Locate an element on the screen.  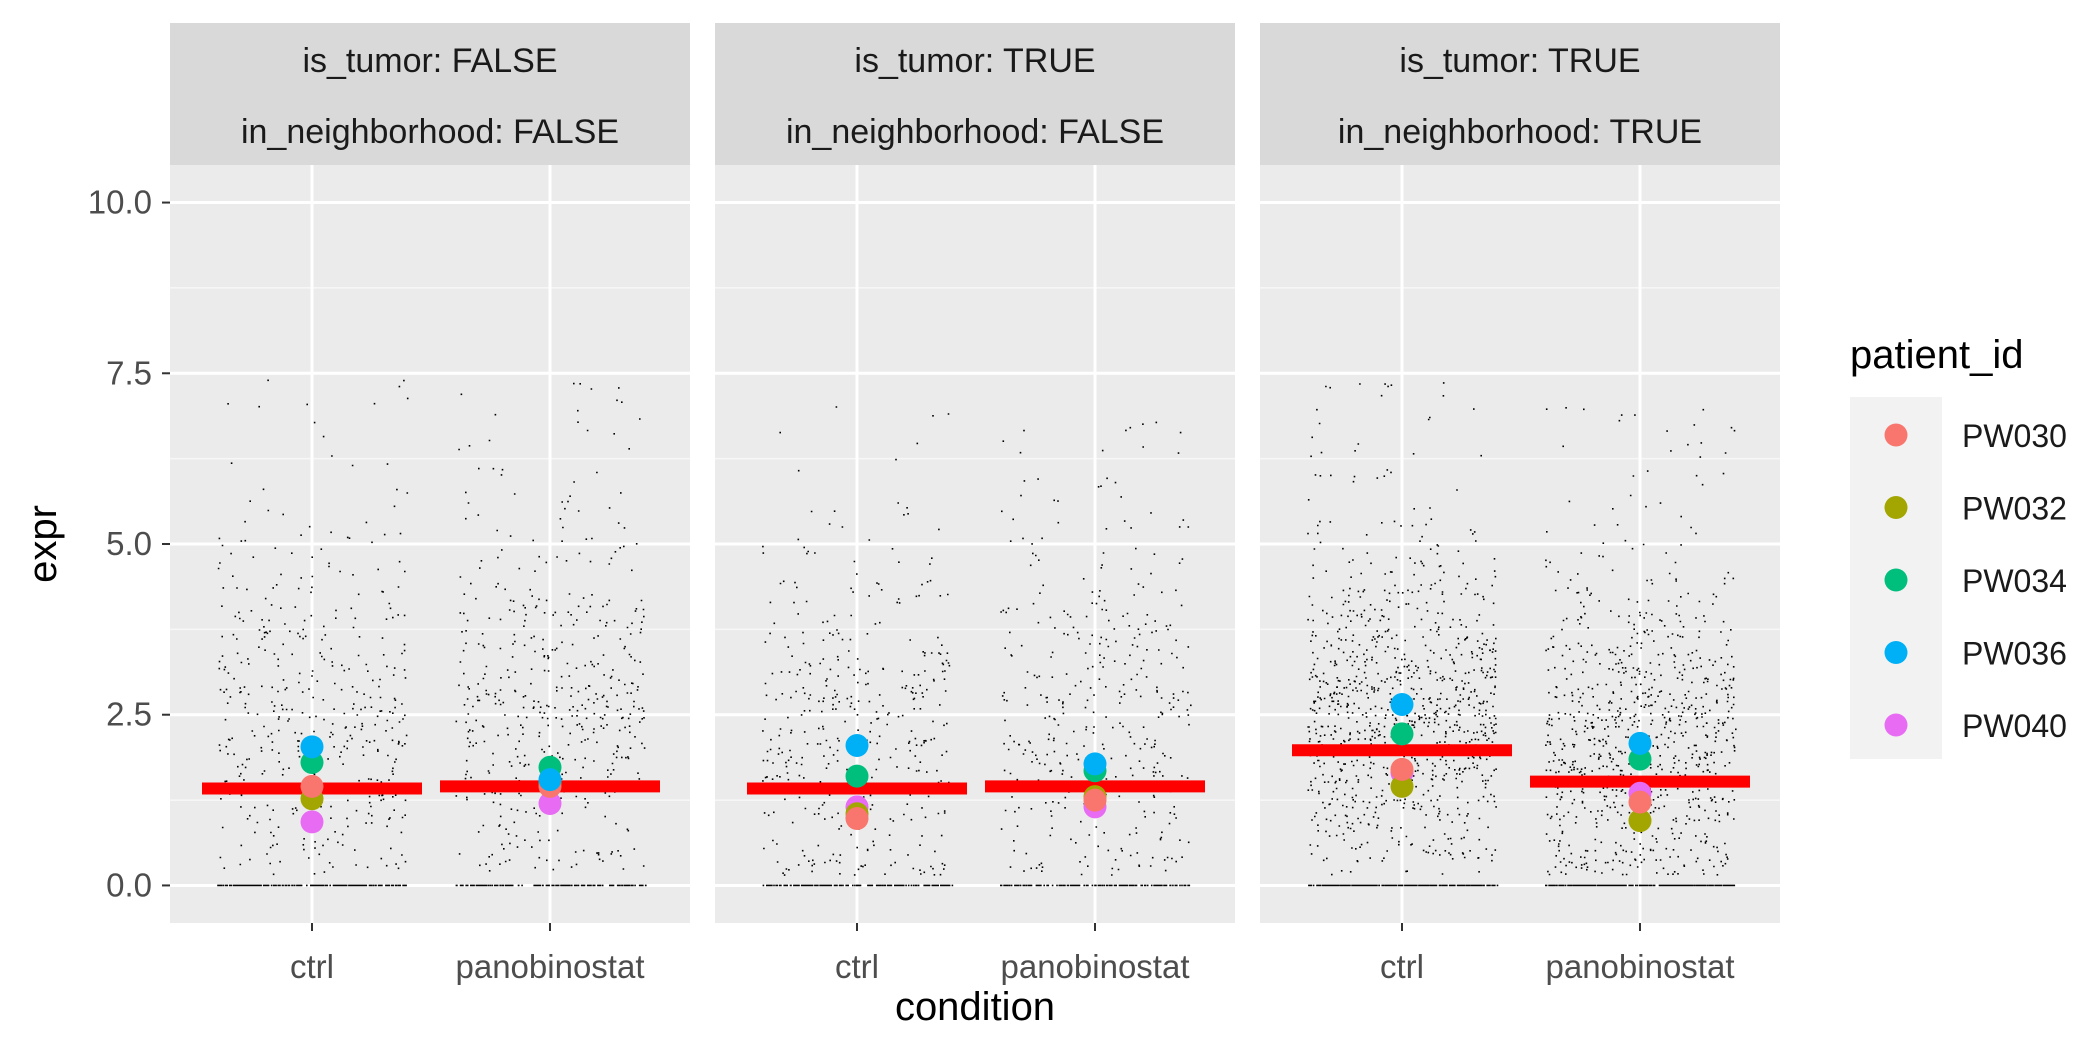
legend-title: patient_id is located at coordinates (1936, 355).